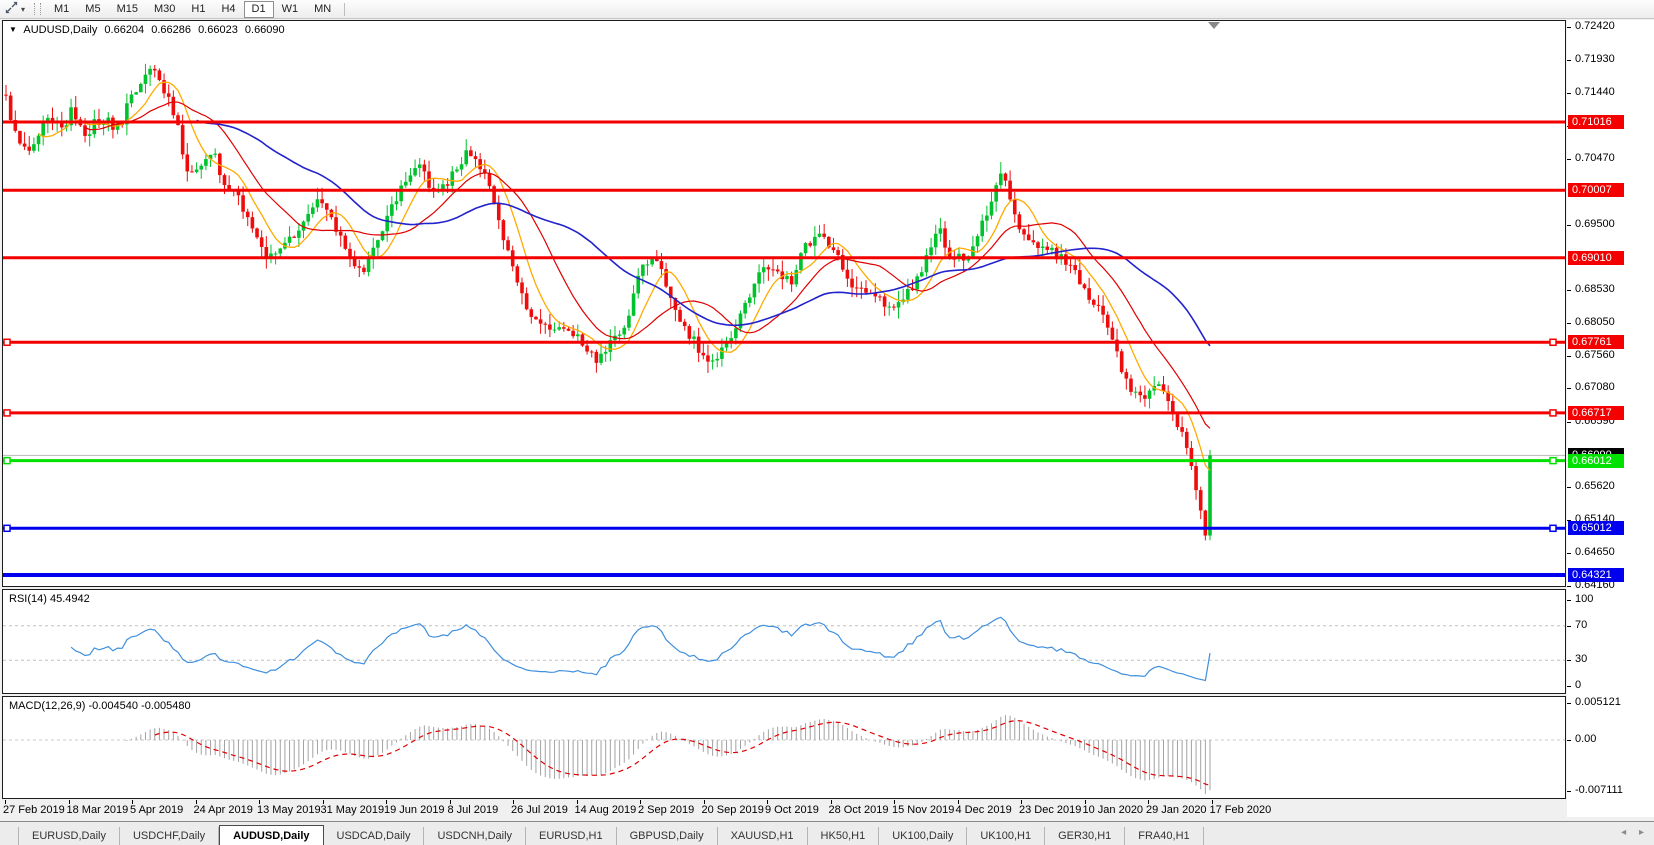  What do you see at coordinates (1164, 836) in the screenshot?
I see `chart-tab-fra40-h1: FRA40,H1` at bounding box center [1164, 836].